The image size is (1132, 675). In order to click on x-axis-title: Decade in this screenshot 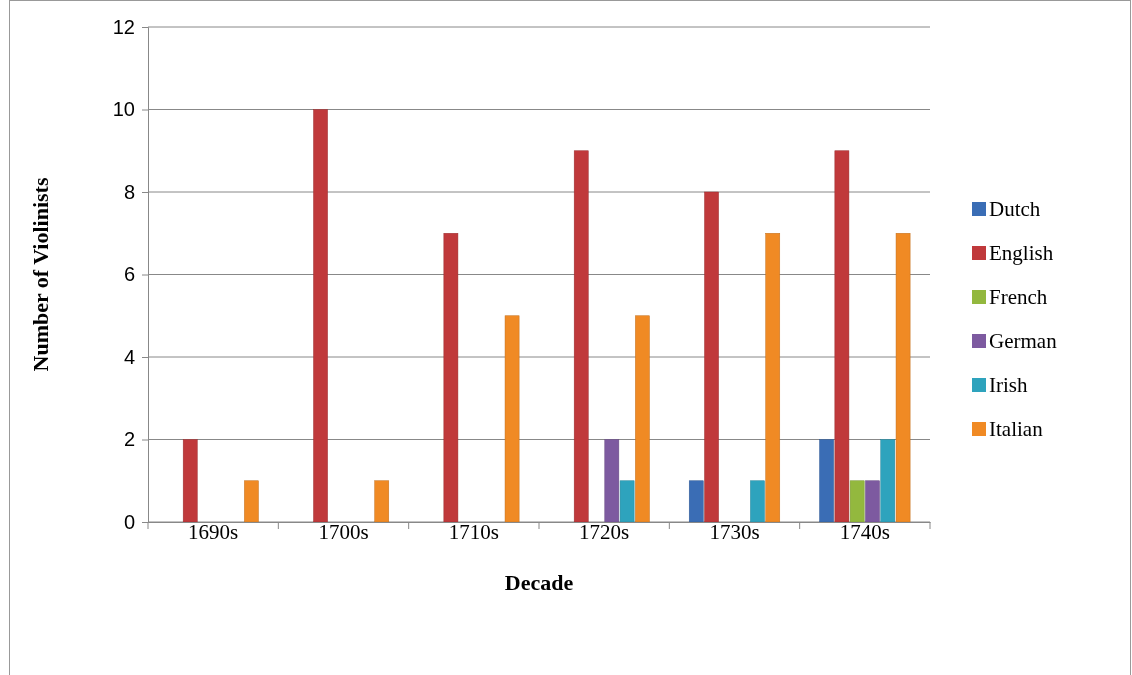, I will do `click(539, 582)`.